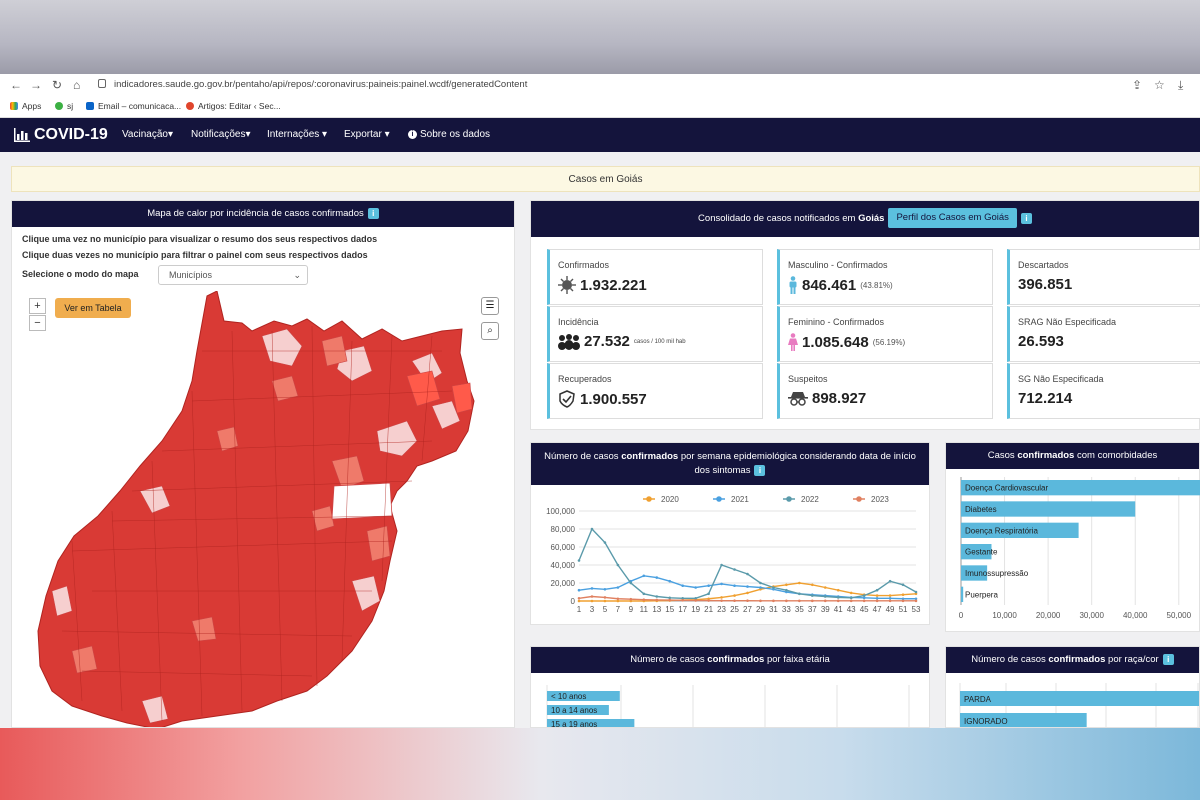  Describe the element at coordinates (871, 499) in the screenshot. I see `legend-item-2023: 2023` at that location.